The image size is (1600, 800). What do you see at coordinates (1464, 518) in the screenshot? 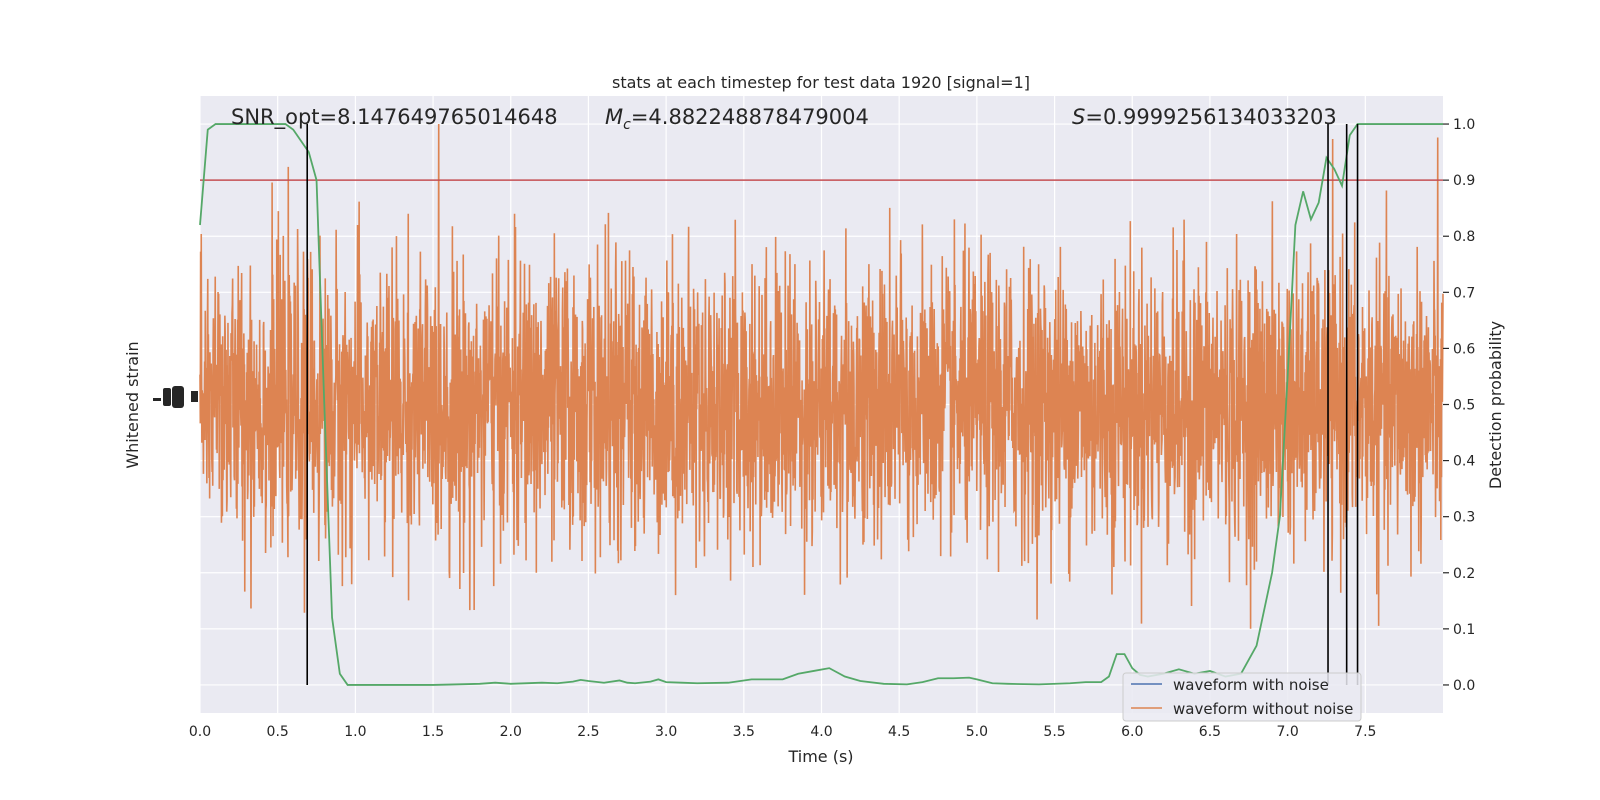
I see `y-tick-label-3: 0.3` at bounding box center [1464, 518].